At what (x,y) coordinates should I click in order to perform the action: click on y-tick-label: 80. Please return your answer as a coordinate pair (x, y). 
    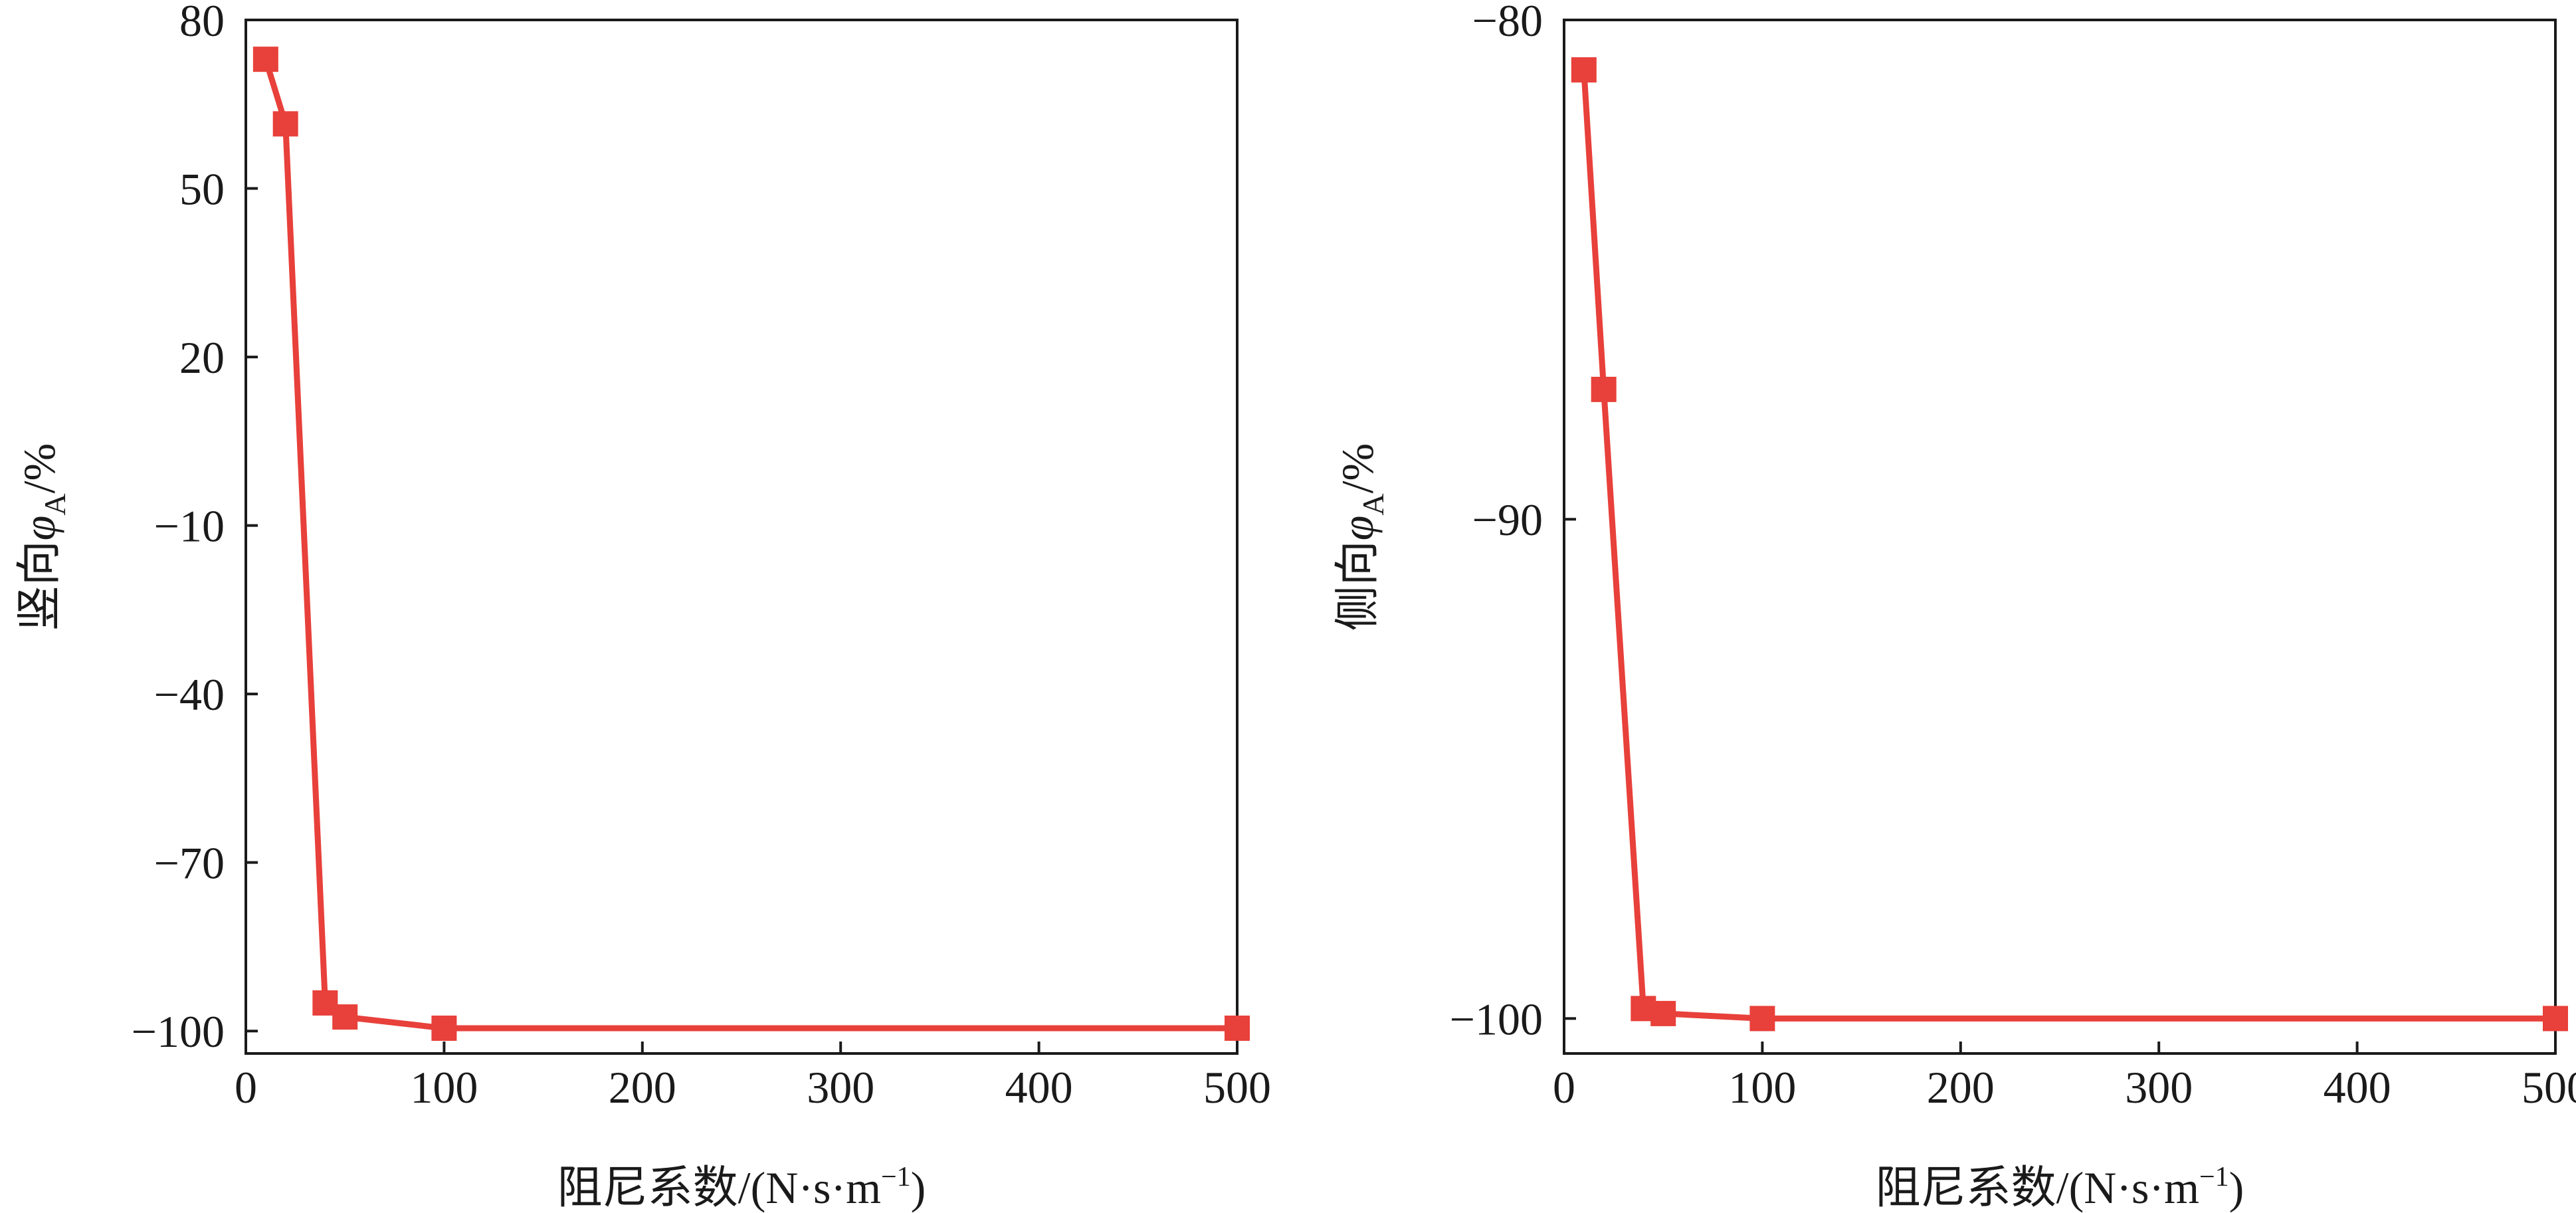
    Looking at the image, I should click on (202, 23).